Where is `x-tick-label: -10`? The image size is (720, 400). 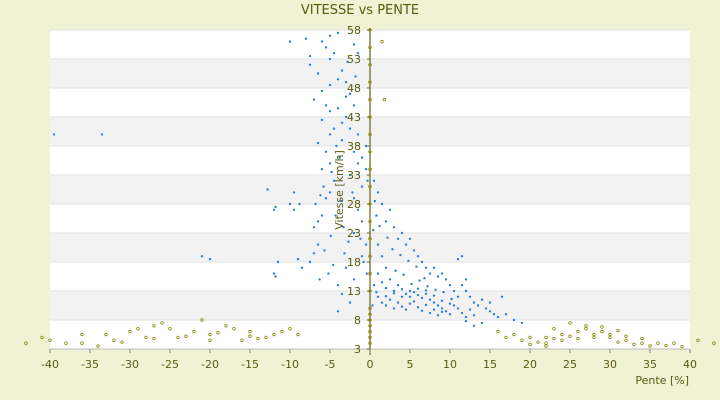
x-tick-label: -10 is located at coordinates (290, 364).